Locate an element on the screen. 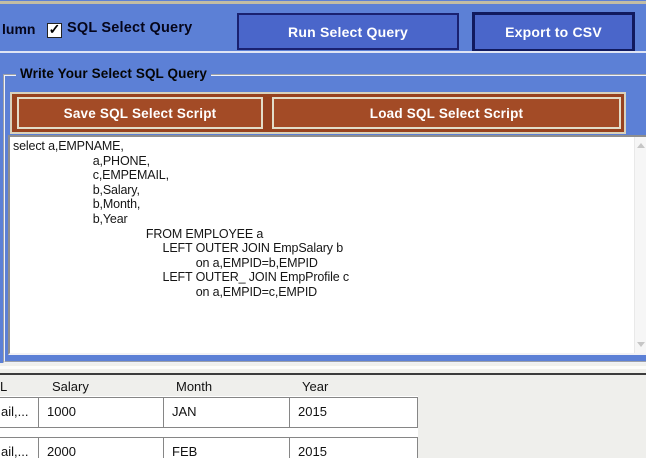  sql-select-query-checkbox: ✓ is located at coordinates (54, 29).